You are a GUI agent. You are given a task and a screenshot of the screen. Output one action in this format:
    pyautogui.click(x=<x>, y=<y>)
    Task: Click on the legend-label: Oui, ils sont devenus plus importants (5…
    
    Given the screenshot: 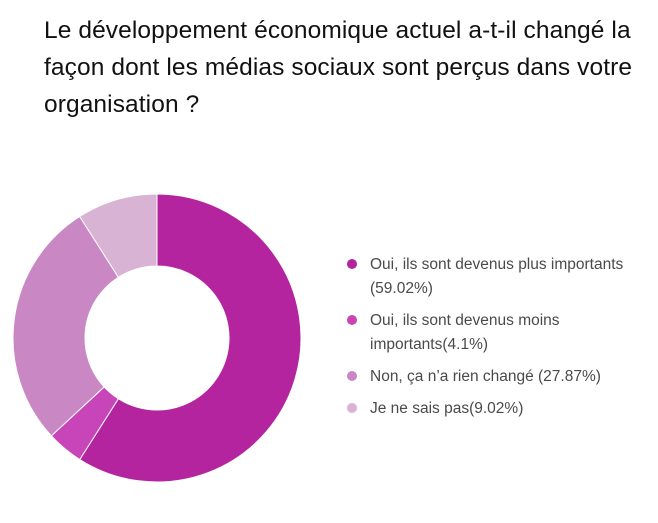 What is the action you would take?
    pyautogui.click(x=497, y=276)
    